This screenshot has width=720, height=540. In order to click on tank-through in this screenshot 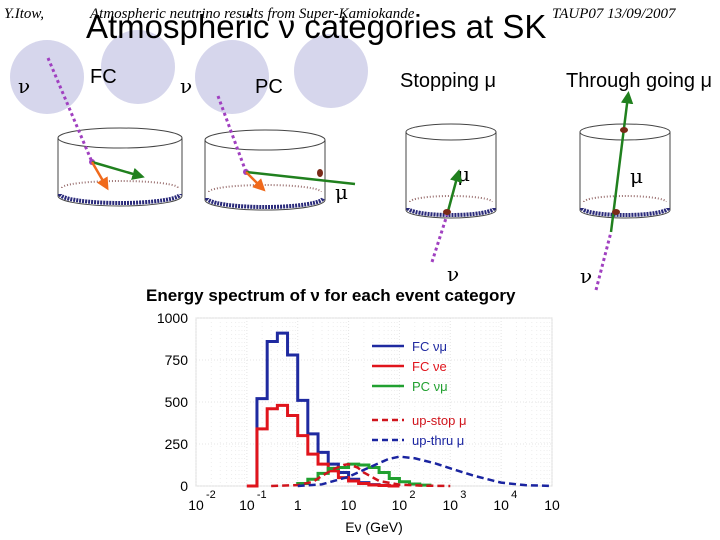, I will do `click(625, 171)`.